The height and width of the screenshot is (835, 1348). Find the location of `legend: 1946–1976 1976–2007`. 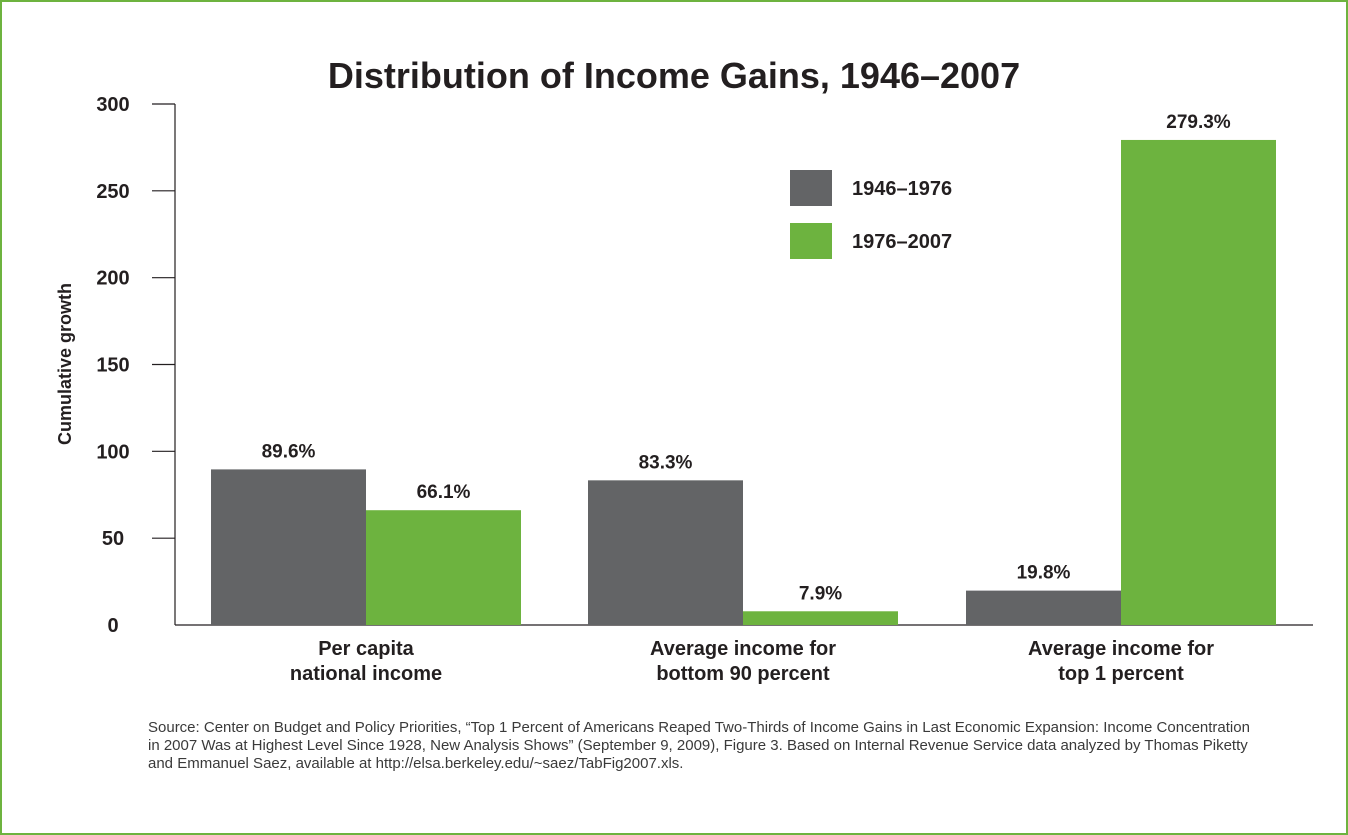

legend: 1946–1976 1976–2007 is located at coordinates (871, 214).